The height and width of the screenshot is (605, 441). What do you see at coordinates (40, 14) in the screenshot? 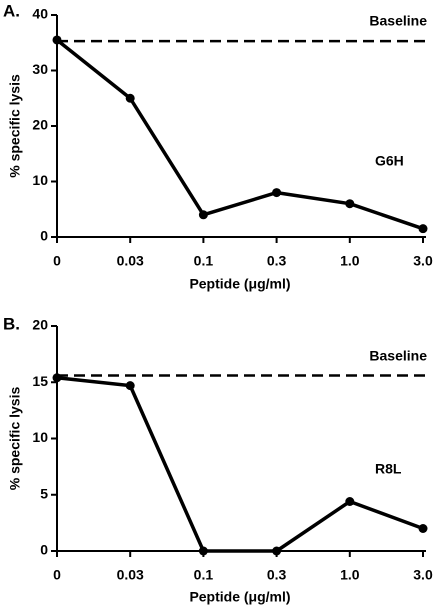
I see `y-tick-label: 40` at bounding box center [40, 14].